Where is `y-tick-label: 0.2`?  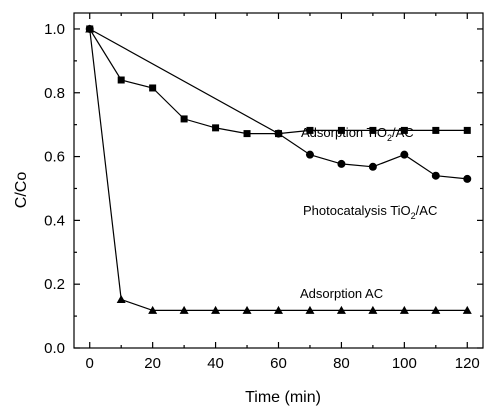
y-tick-label: 0.2 is located at coordinates (54, 284).